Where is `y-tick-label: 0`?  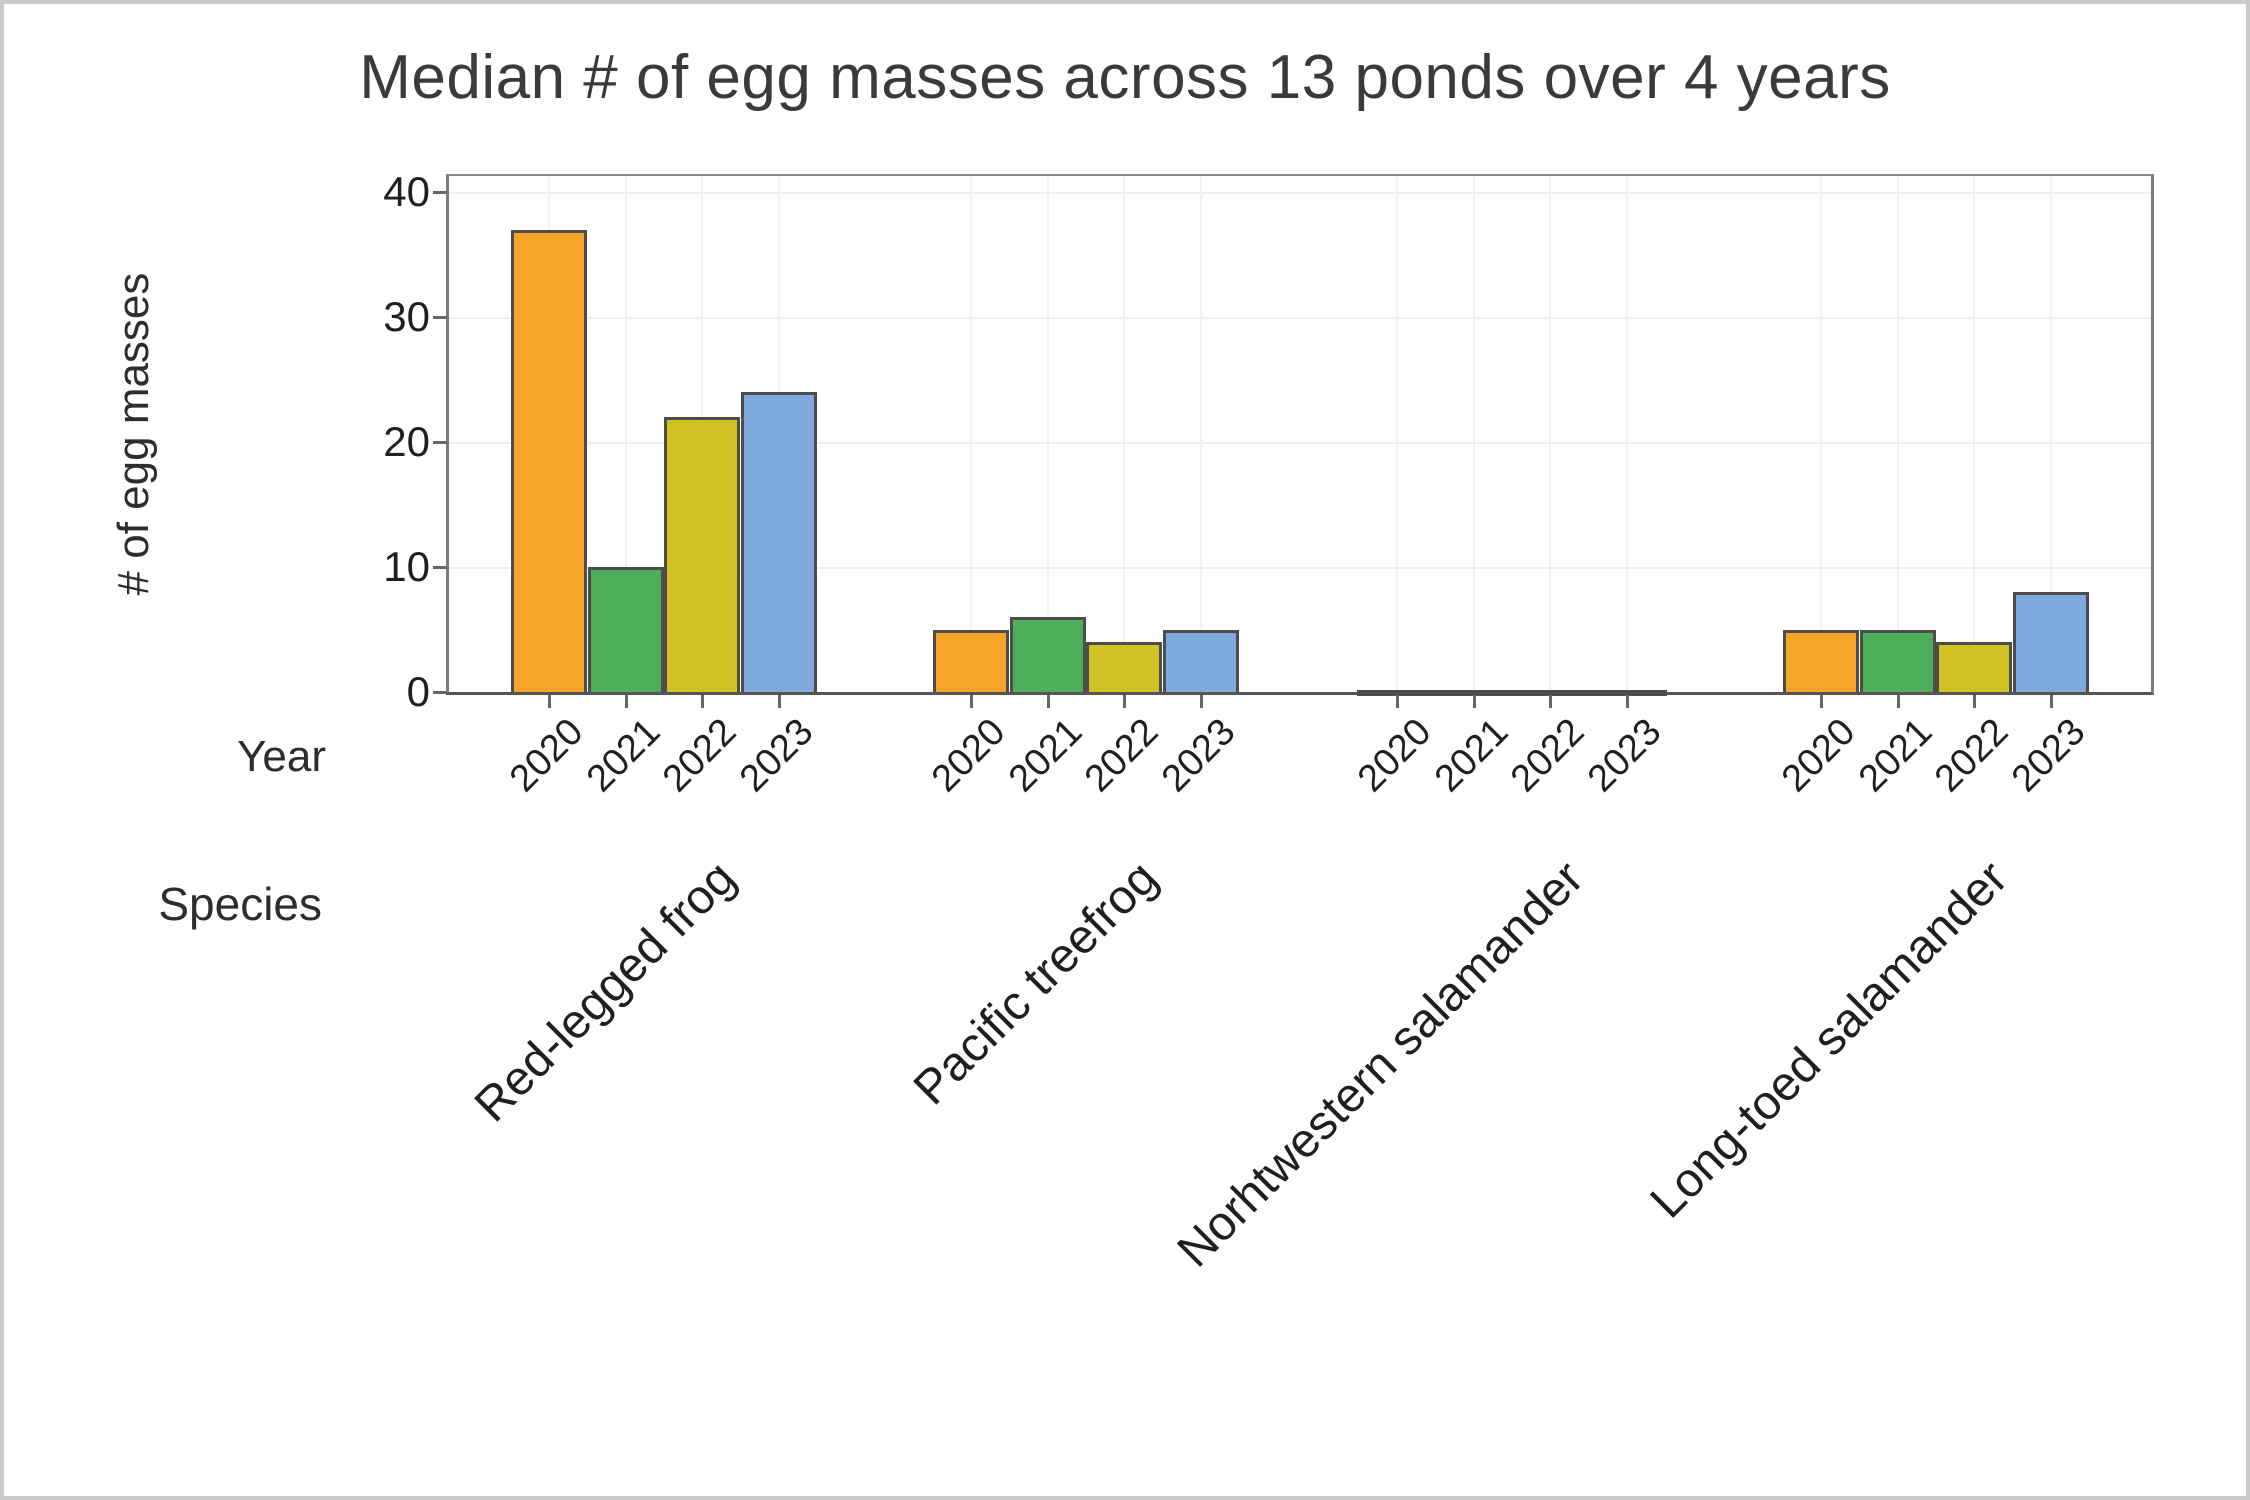 y-tick-label: 0 is located at coordinates (418, 691).